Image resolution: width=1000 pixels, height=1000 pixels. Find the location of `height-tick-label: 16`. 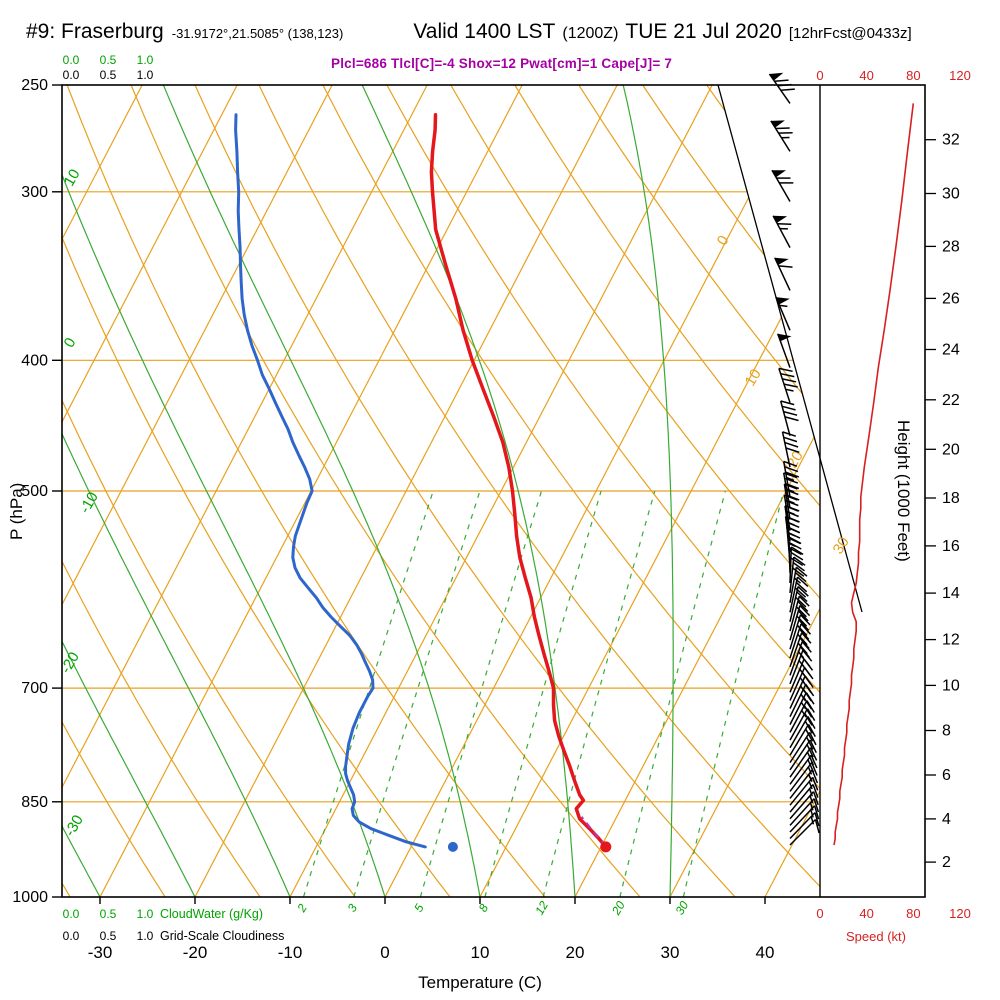

height-tick-label: 16 is located at coordinates (951, 546).